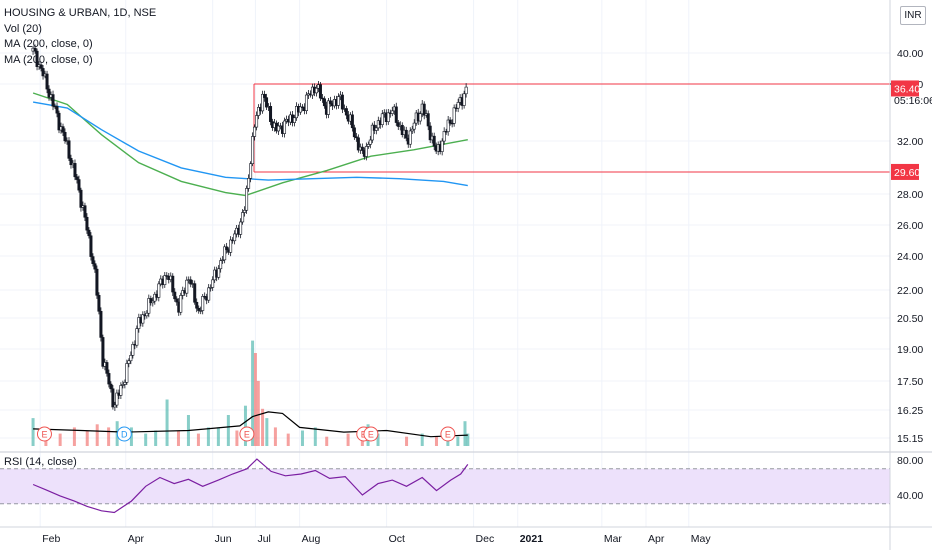 This screenshot has height=555, width=932. Describe the element at coordinates (910, 411) in the screenshot. I see `price-tick-label: 16.25` at that location.